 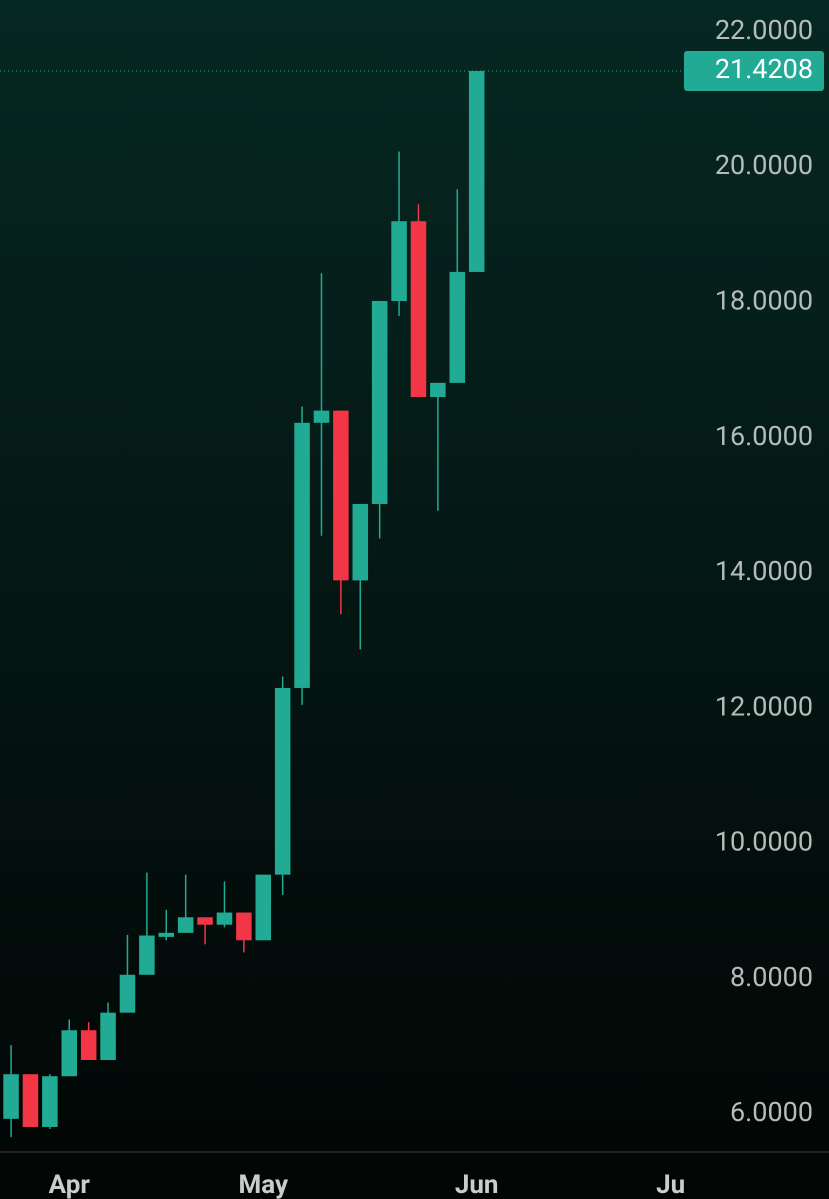 I want to click on x-tick-label: Apr, so click(x=70, y=1184).